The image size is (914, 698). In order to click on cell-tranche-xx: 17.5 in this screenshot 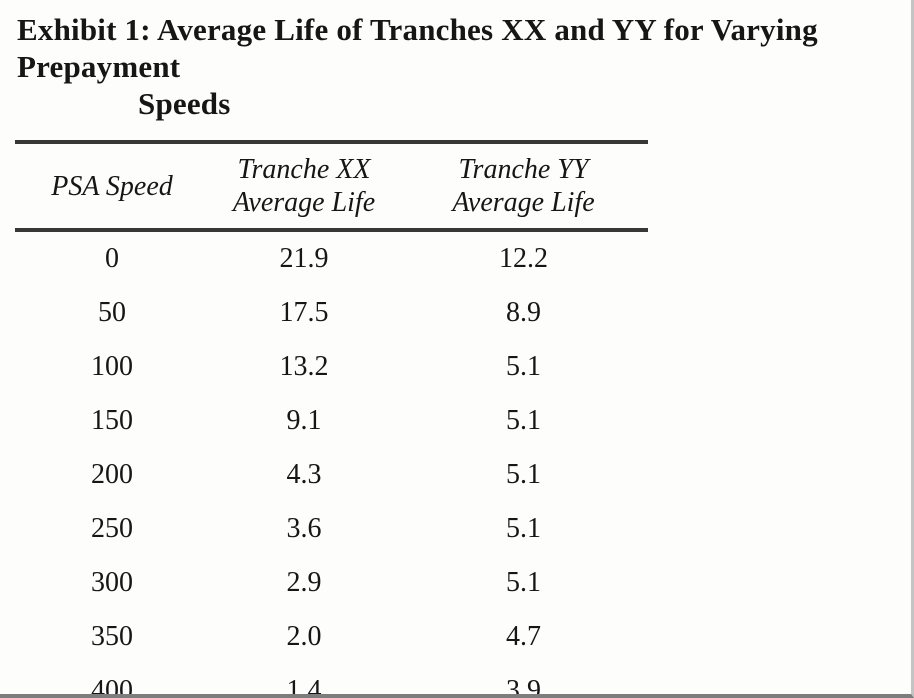, I will do `click(304, 312)`.